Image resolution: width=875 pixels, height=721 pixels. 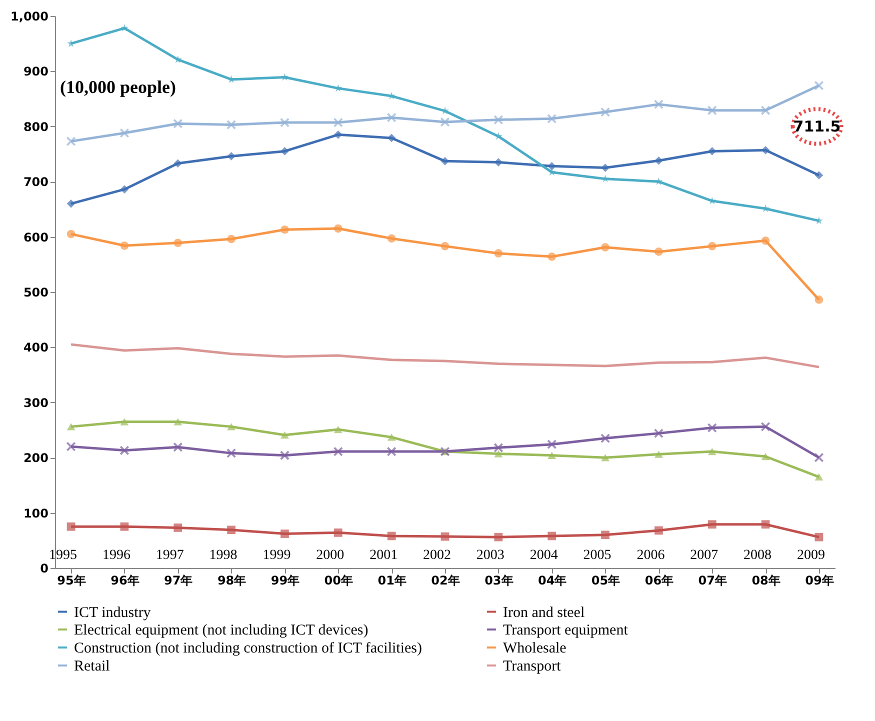 I want to click on x-tick-label: 09年, so click(x=819, y=581).